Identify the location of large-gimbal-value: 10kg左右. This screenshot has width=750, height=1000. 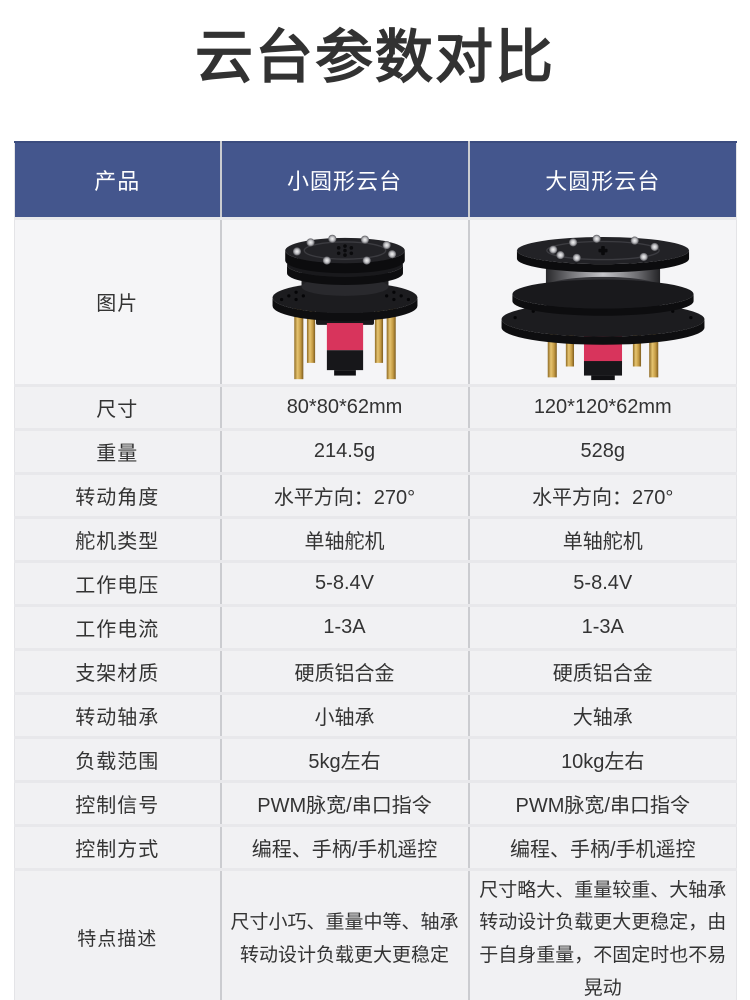
(602, 760).